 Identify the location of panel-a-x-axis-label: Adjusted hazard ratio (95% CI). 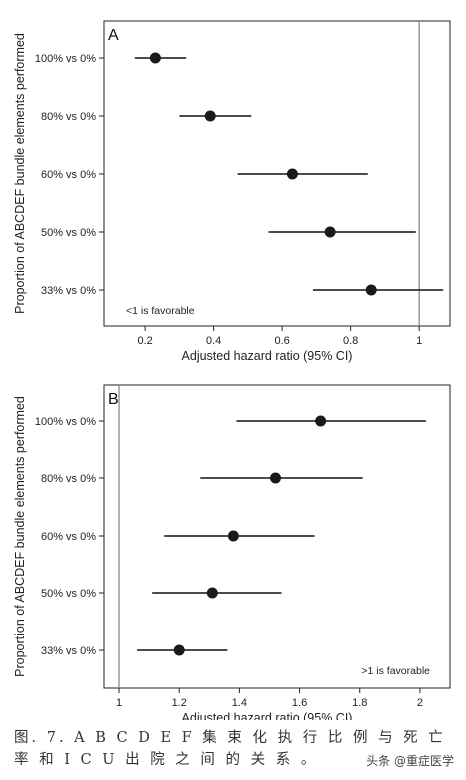
(267, 356).